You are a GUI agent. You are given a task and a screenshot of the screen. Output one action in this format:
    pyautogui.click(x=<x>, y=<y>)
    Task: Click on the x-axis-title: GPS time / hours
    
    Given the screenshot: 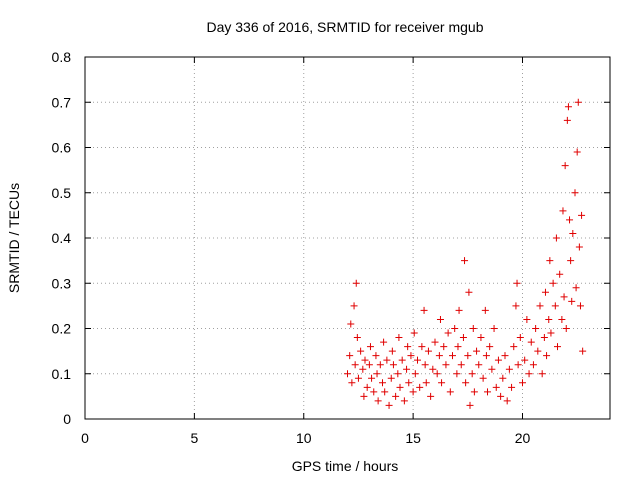 What is the action you would take?
    pyautogui.click(x=345, y=466)
    